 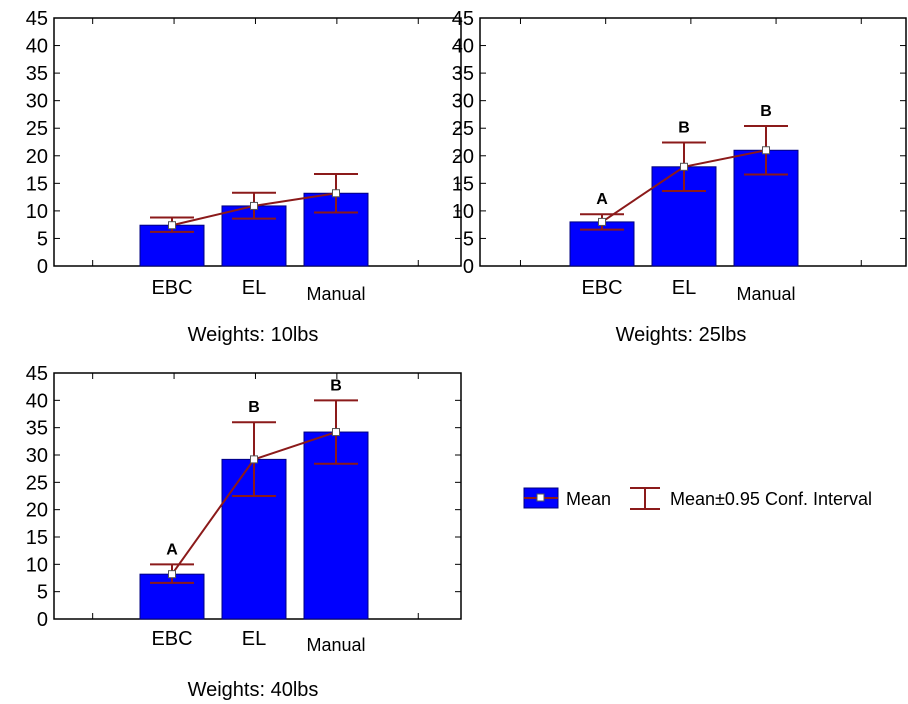 I want to click on legend-mean-label: Mean, so click(x=588, y=499).